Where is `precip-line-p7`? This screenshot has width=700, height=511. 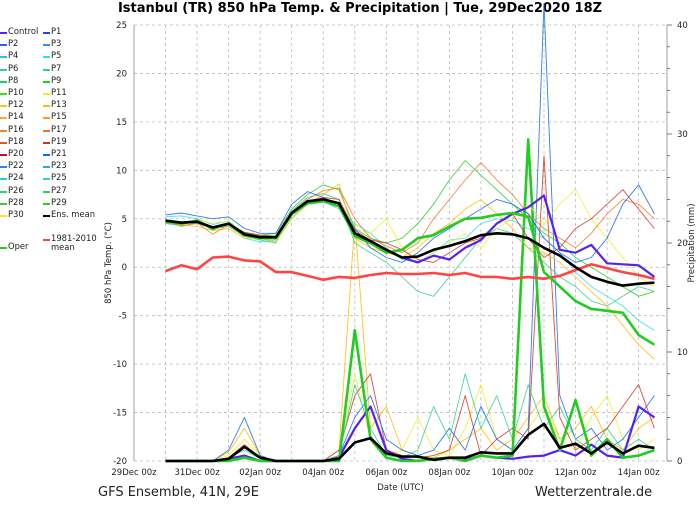 precip-line-p7 is located at coordinates (410, 417).